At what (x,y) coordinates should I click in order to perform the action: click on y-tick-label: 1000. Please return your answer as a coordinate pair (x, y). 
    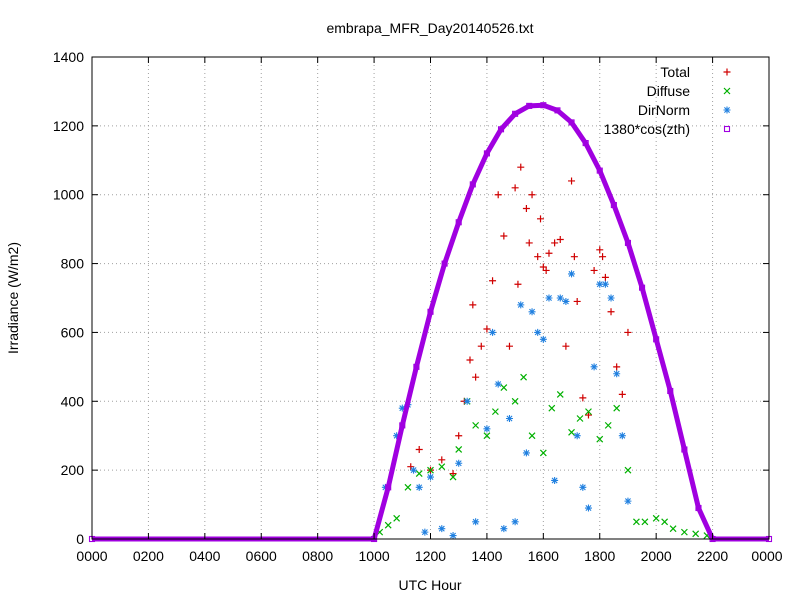
    Looking at the image, I should click on (68, 195).